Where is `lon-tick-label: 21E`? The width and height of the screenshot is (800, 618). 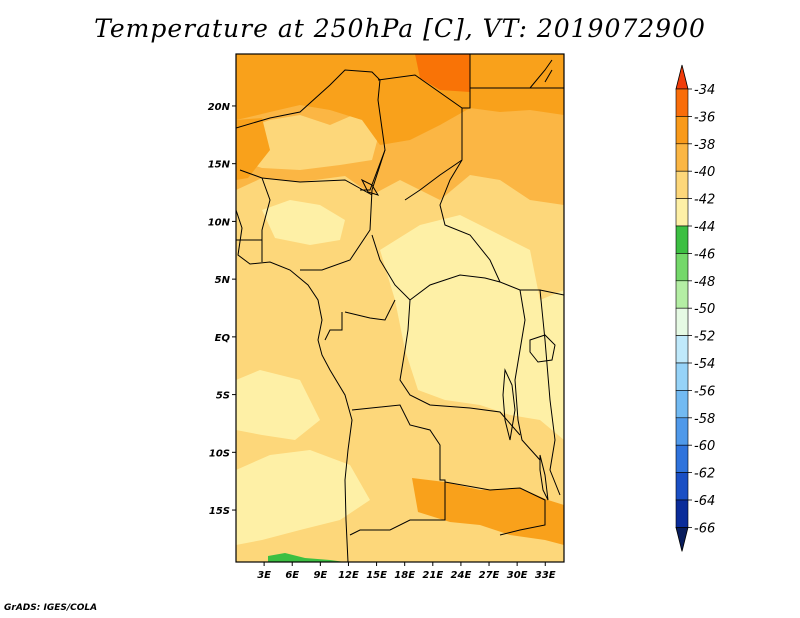 lon-tick-label: 21E is located at coordinates (432, 575).